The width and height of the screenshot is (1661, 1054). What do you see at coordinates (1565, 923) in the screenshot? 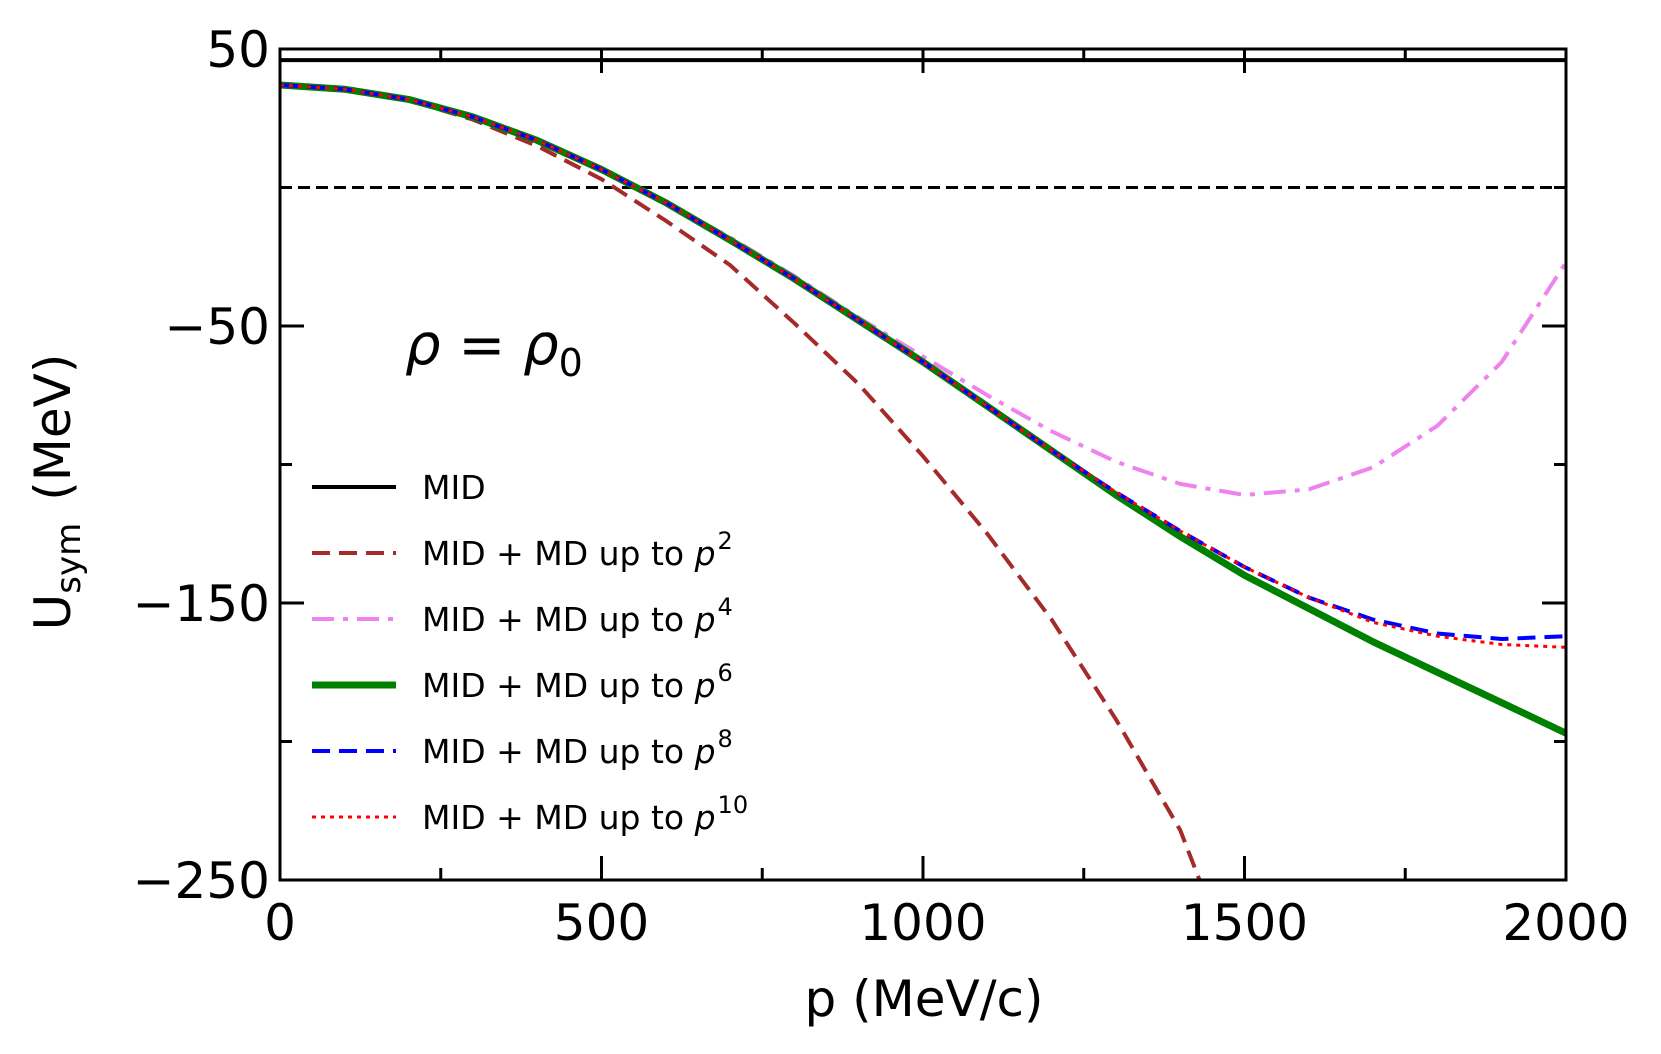
I see `x-tick-label: 2000` at bounding box center [1565, 923].